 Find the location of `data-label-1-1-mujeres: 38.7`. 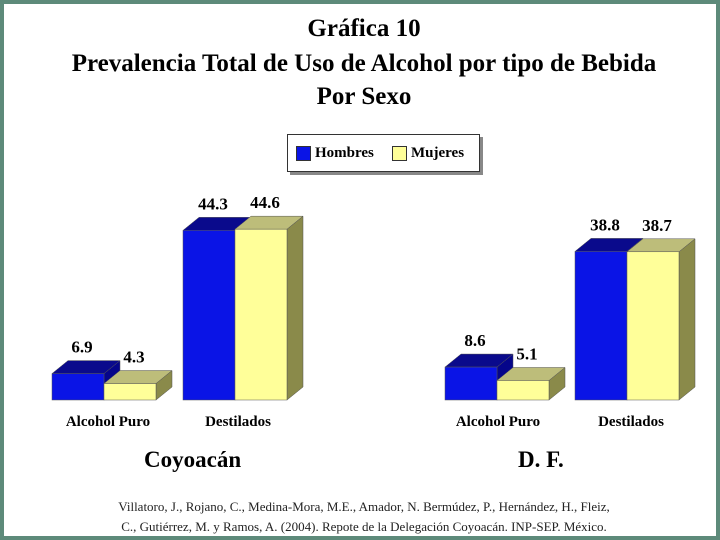

data-label-1-1-mujeres: 38.7 is located at coordinates (657, 225).